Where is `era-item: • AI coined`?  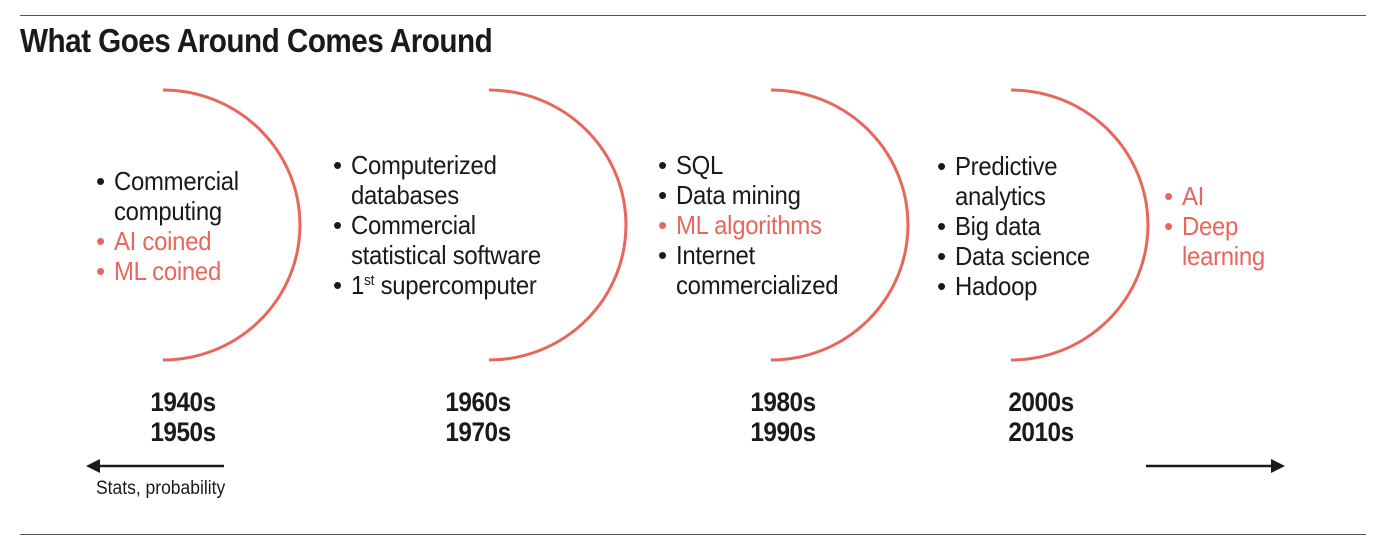 era-item: • AI coined is located at coordinates (173, 241).